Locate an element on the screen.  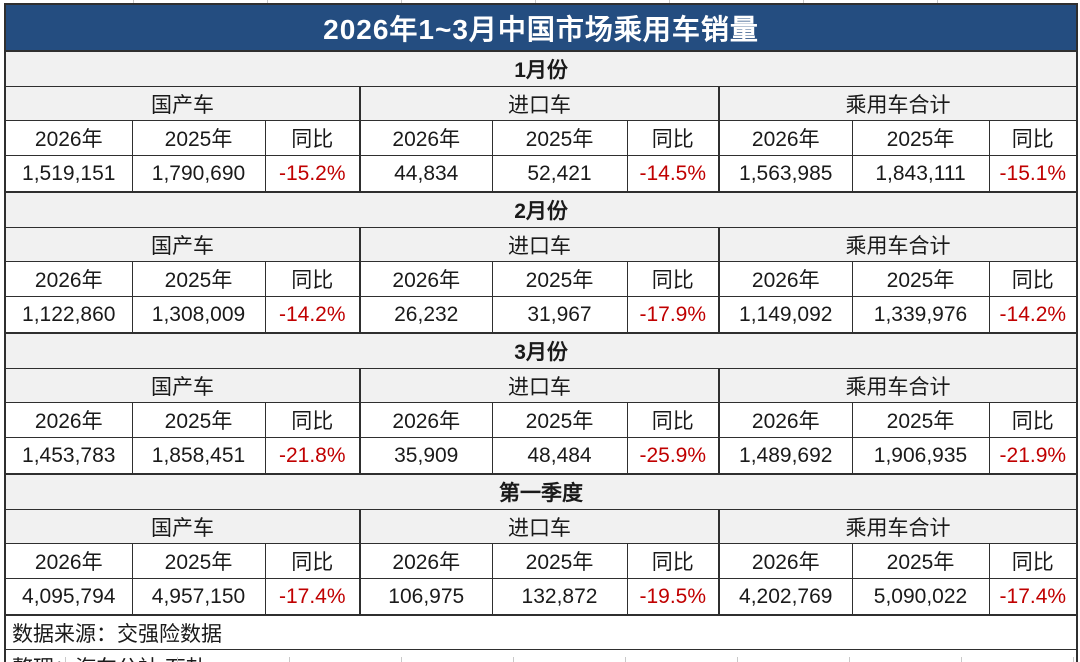
value-cell: 44,834 is located at coordinates (426, 174).